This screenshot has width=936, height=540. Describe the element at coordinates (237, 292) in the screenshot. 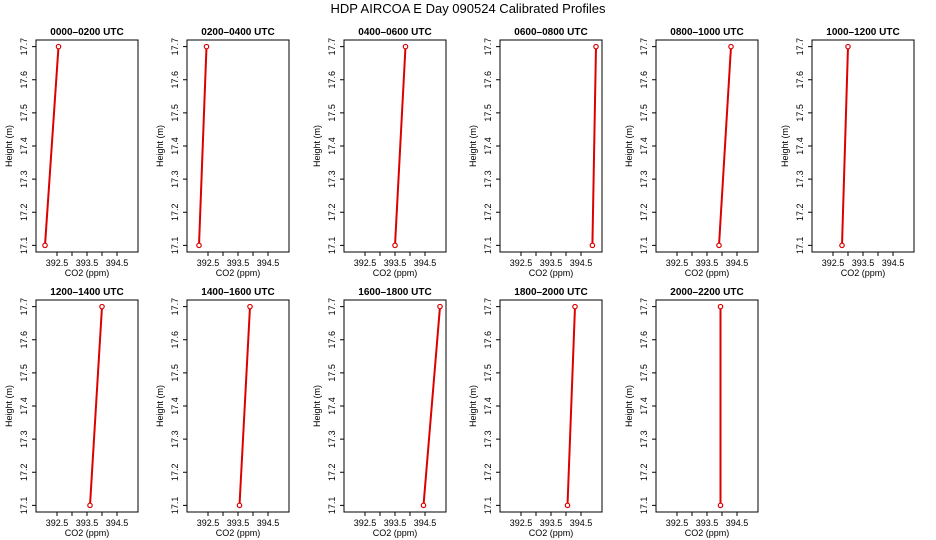

I see `panel-title: 1400–1600 UTC` at that location.